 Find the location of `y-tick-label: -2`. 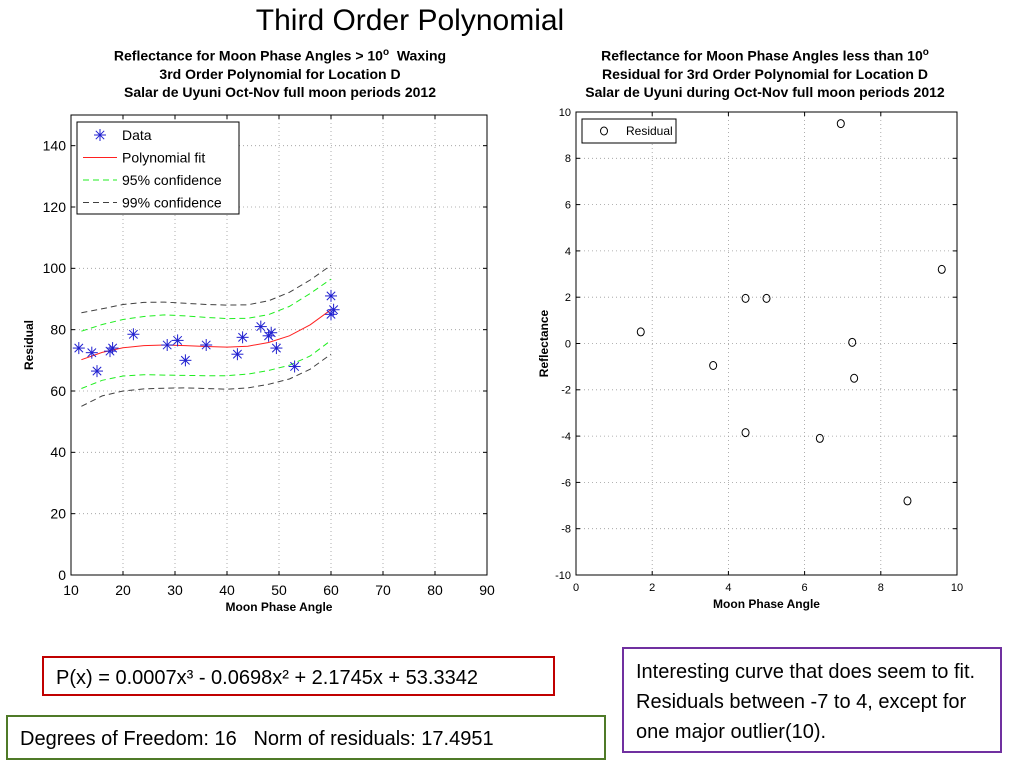

y-tick-label: -2 is located at coordinates (566, 391).